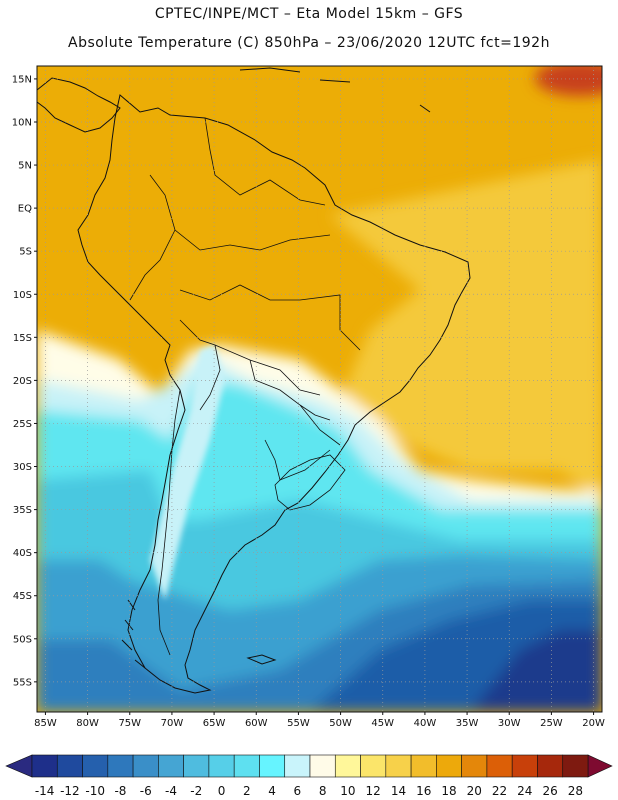  I want to click on lat-label: 10S, so click(22, 295).